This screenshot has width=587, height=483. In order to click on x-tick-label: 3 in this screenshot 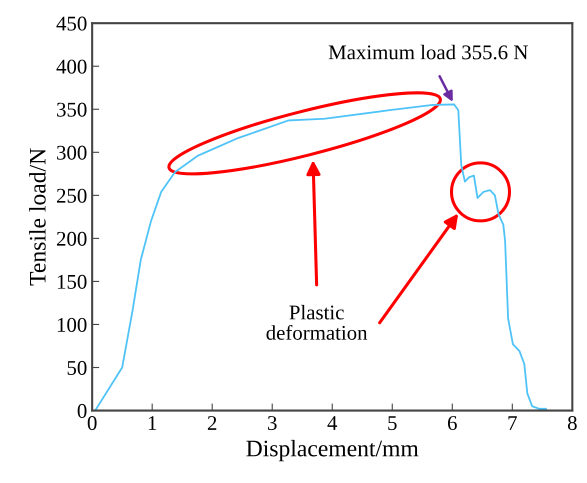, I will do `click(272, 423)`.